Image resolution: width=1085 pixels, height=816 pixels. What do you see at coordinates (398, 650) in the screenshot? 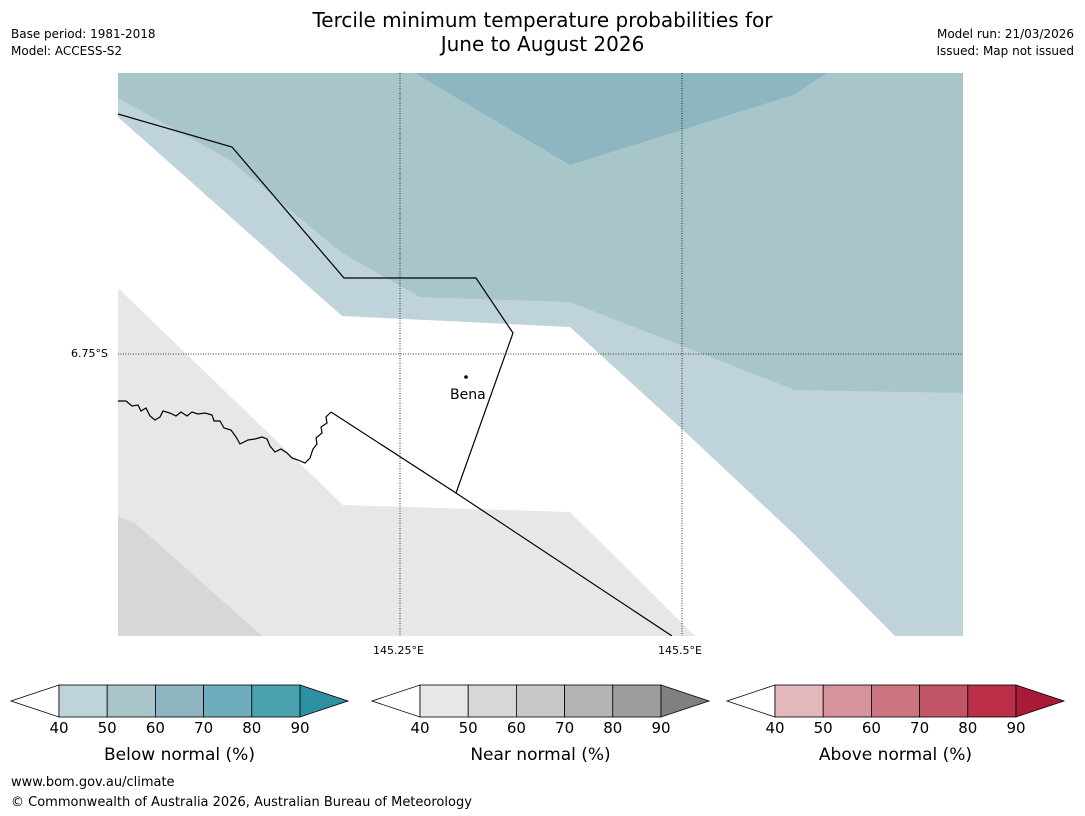
I see `lon-label-1: 145.25°E` at bounding box center [398, 650].